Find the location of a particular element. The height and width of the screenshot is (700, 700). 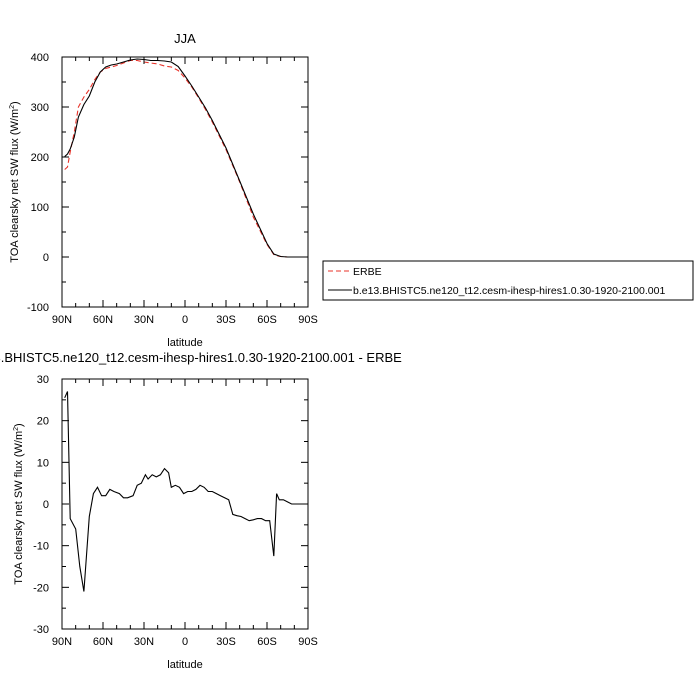

top-plot-frame is located at coordinates (185, 182).